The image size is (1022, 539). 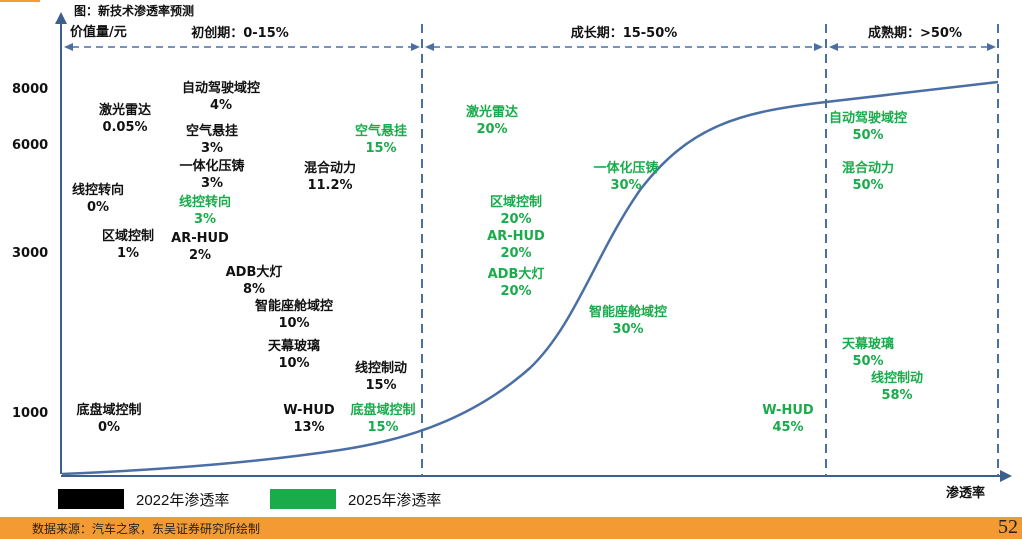 I want to click on tech-name-2025: 底盘域控制, so click(x=382, y=410).